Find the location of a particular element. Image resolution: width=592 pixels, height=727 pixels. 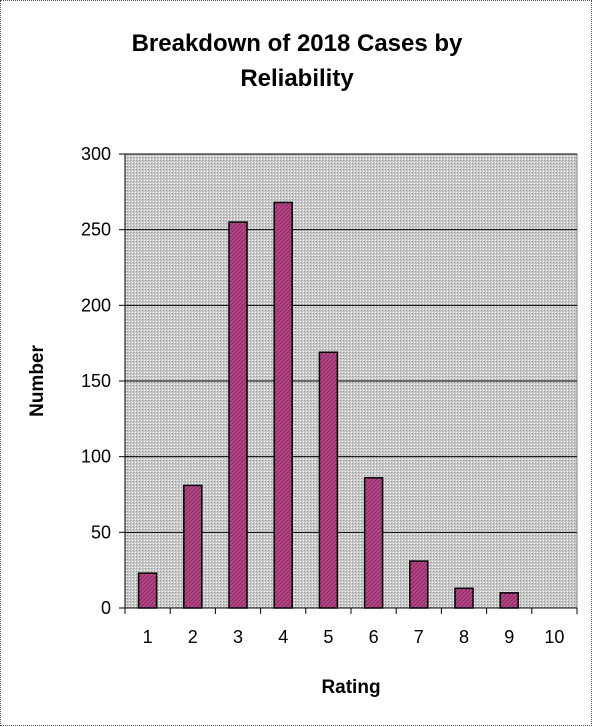

x-tick-label: 8 is located at coordinates (464, 637).